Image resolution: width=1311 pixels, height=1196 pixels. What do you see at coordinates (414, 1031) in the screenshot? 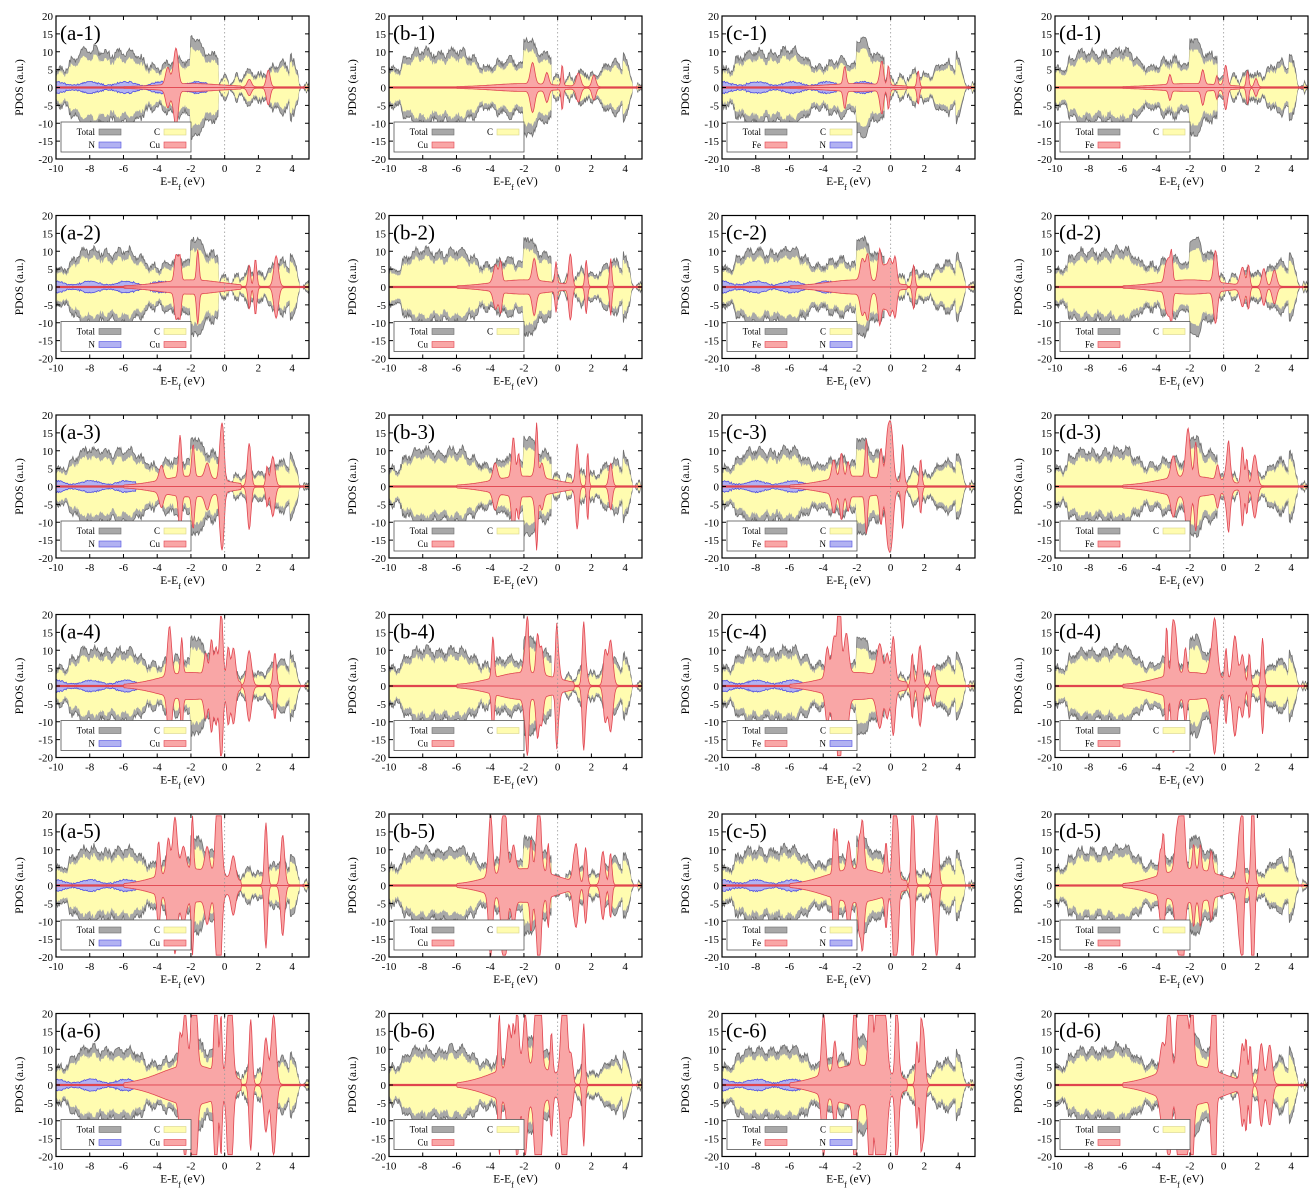
I see `panel-label: (b-6)` at bounding box center [414, 1031].